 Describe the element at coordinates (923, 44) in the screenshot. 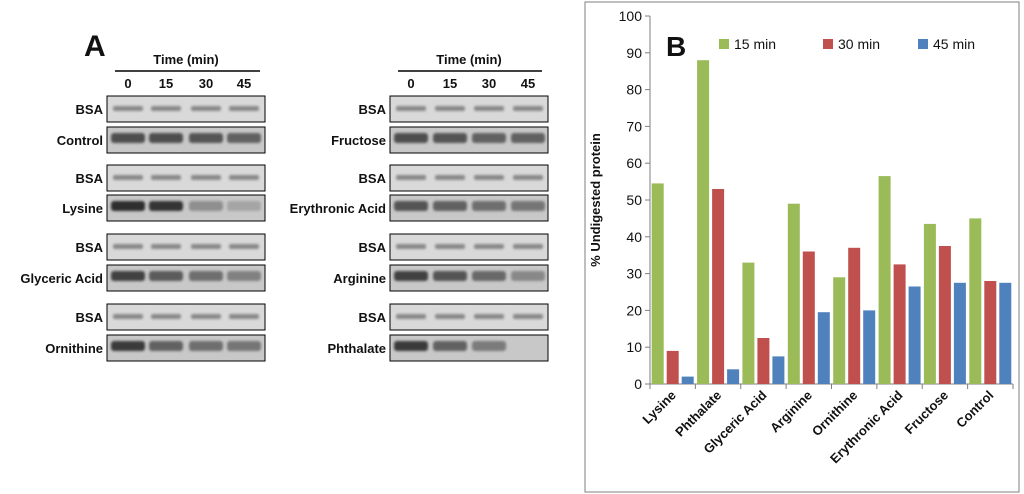

I see `legend-swatch-45-min` at that location.